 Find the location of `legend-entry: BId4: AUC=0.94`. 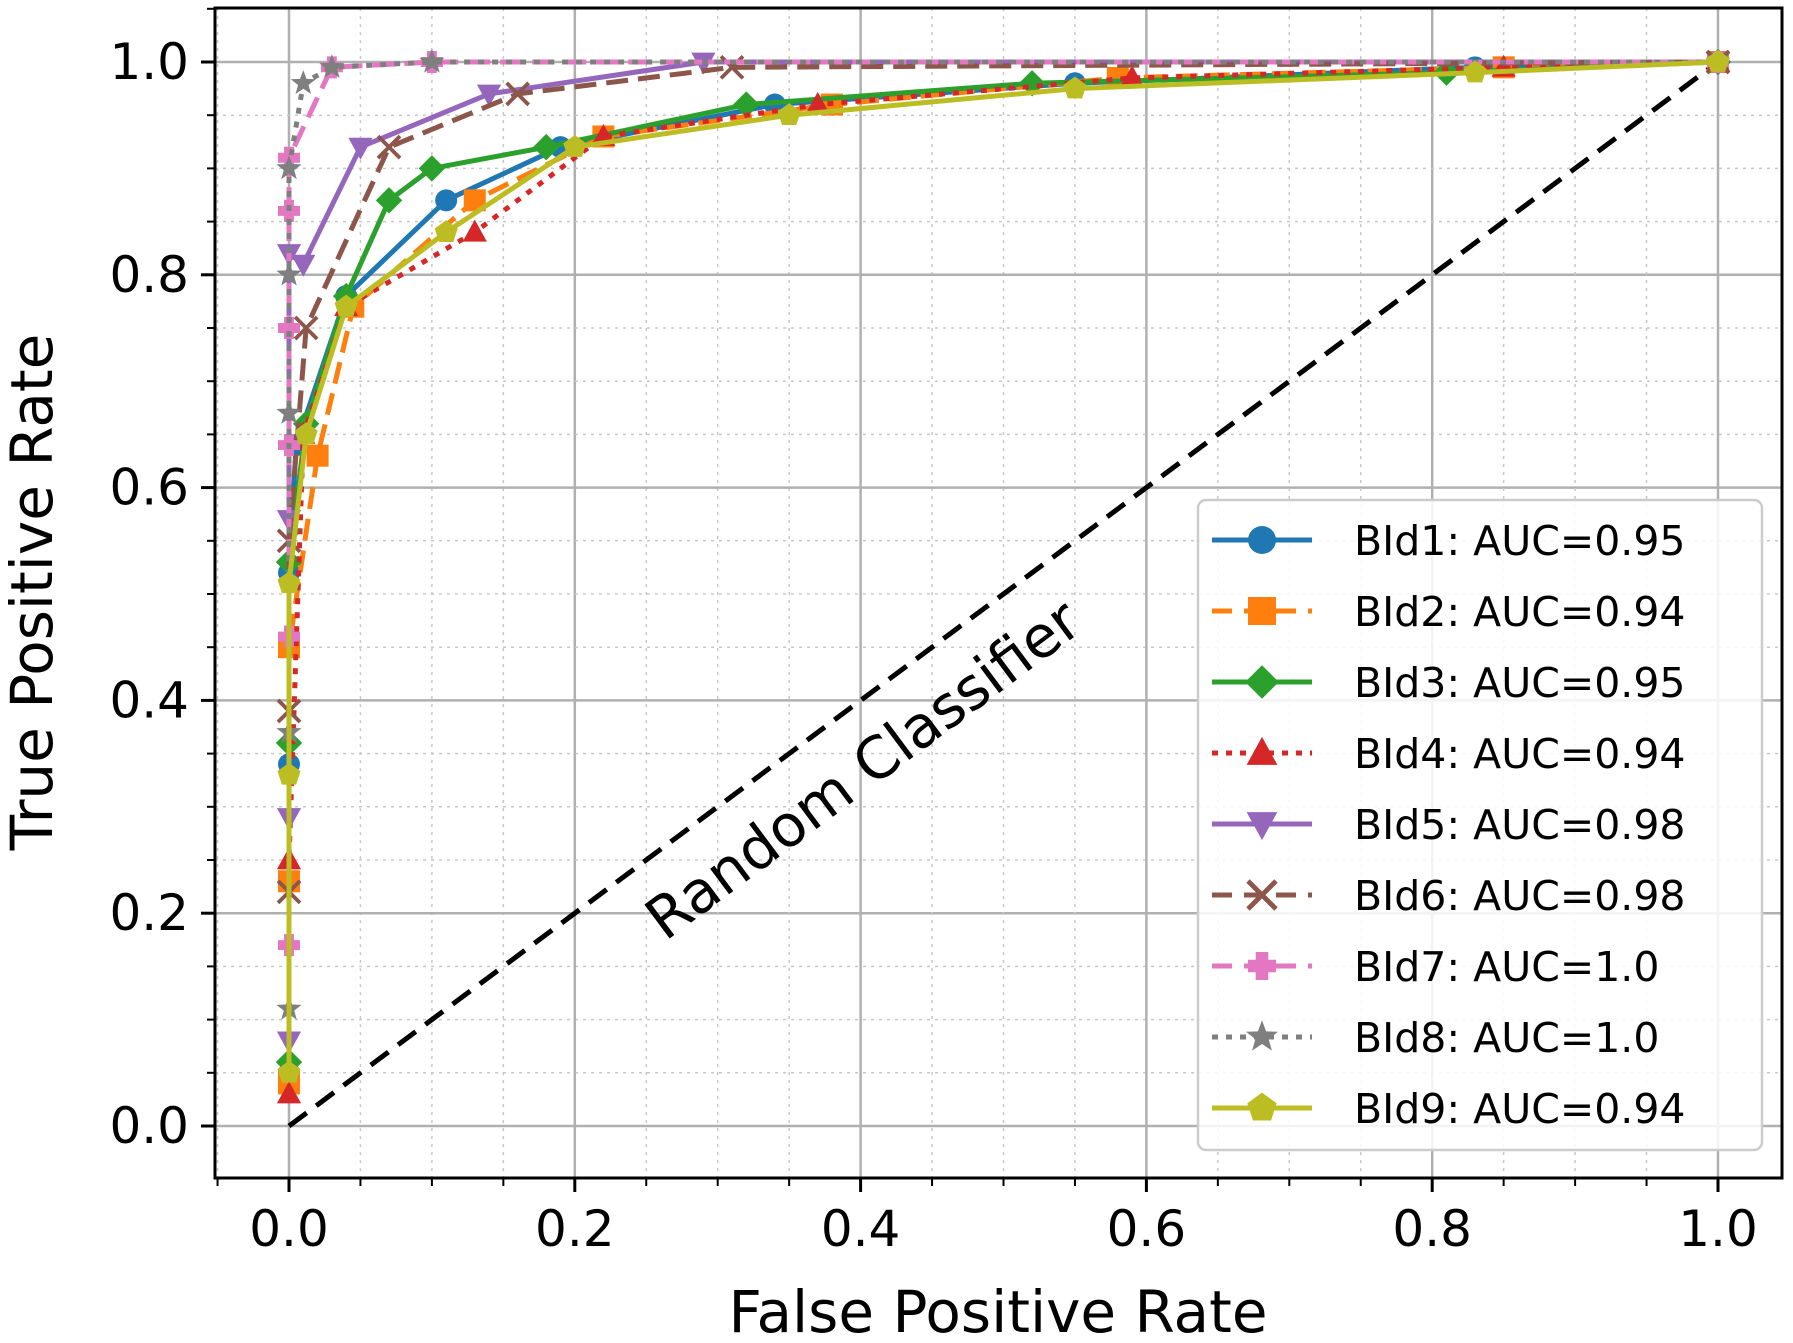

legend-entry: BId4: AUC=0.94 is located at coordinates (1449, 754).